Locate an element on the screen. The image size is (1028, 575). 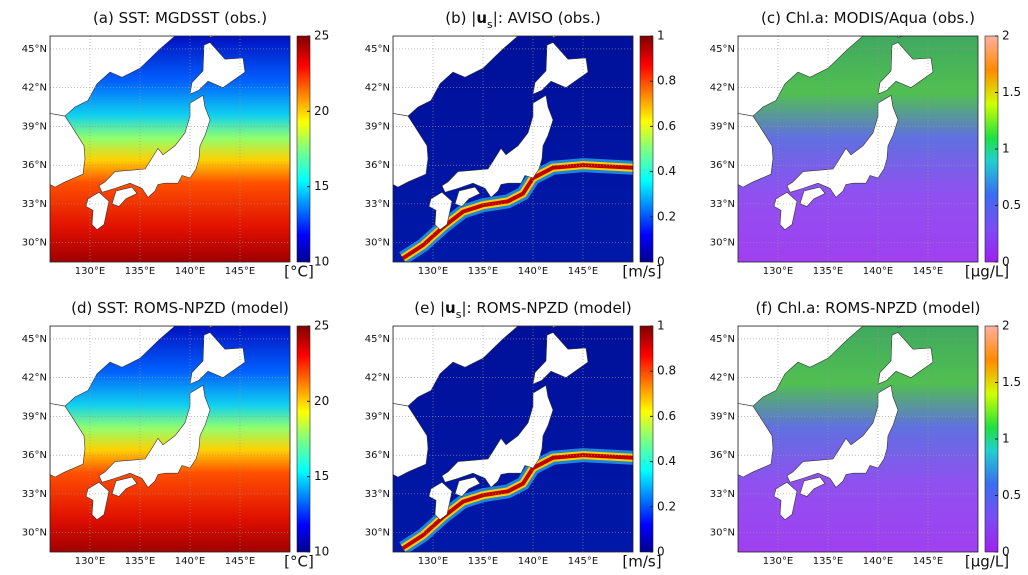
panel-title: (b) |us|: AVISO (obs.) is located at coordinates (522, 20).